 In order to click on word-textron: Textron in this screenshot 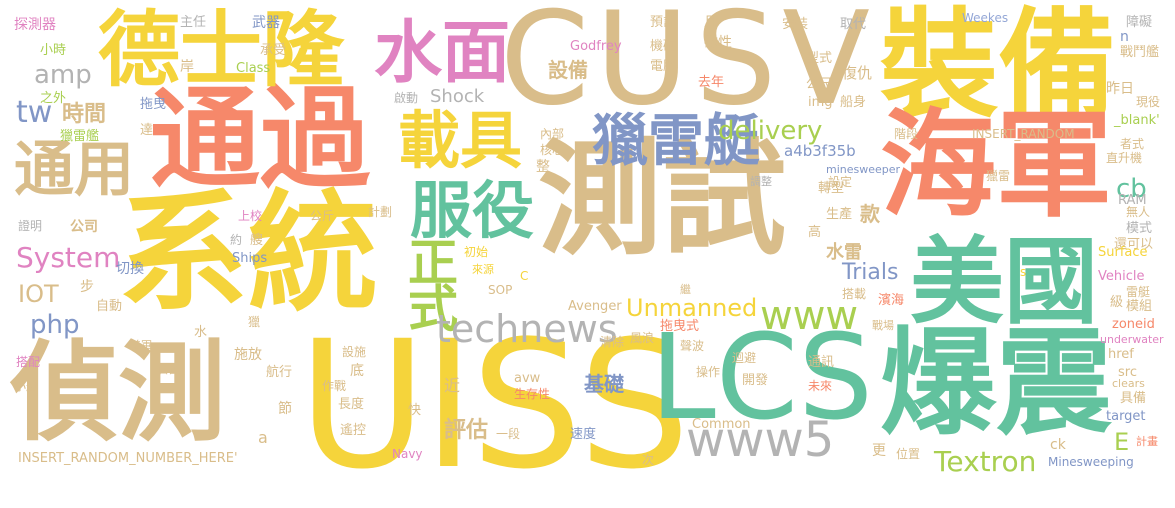, I will do `click(985, 461)`.